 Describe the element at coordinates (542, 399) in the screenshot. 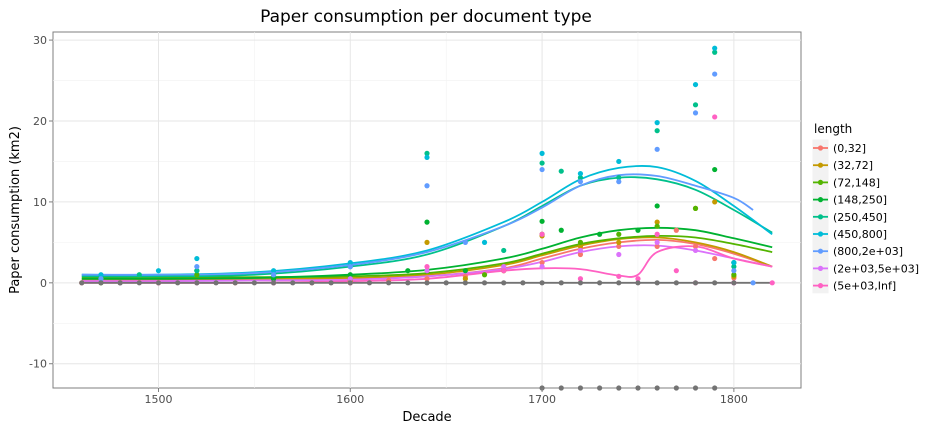

I see `x-tick-label: 1700` at that location.